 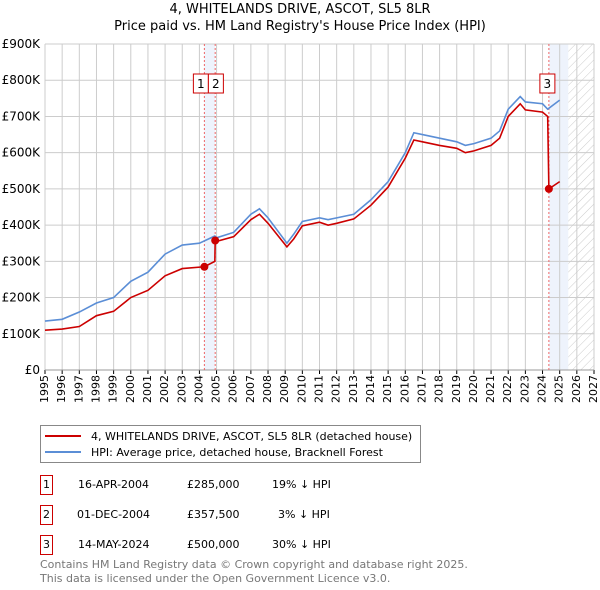 What do you see at coordinates (22, 44) in the screenshot?
I see `y-tick-label: £900K` at bounding box center [22, 44].